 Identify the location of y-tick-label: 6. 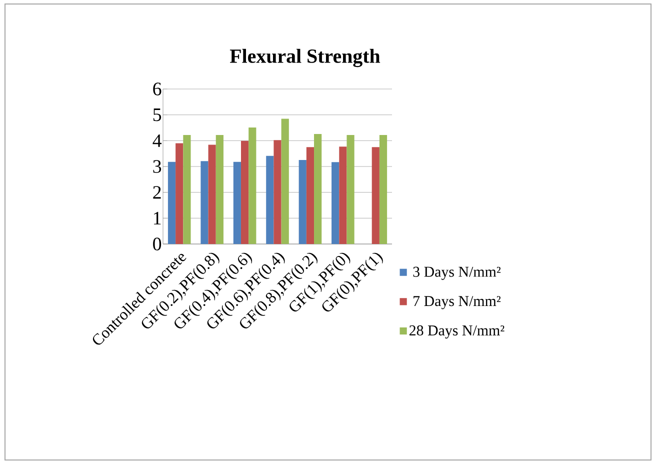
(157, 89).